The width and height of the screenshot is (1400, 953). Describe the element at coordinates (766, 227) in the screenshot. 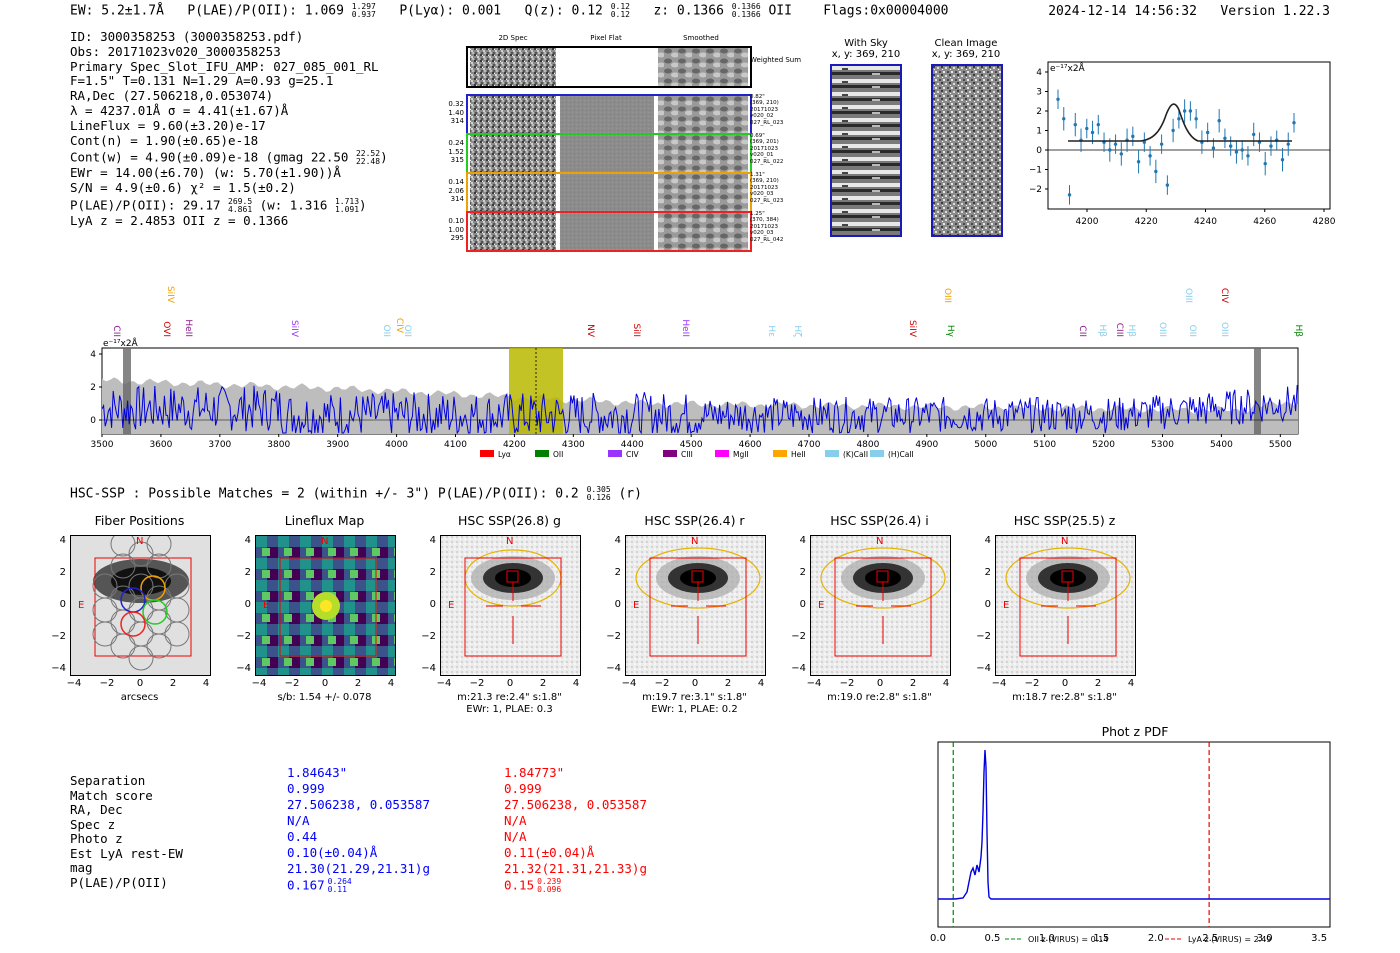

I see `fiber-note: 1.25" (370, 384) 20171023 v020_03 027_RL_042` at that location.